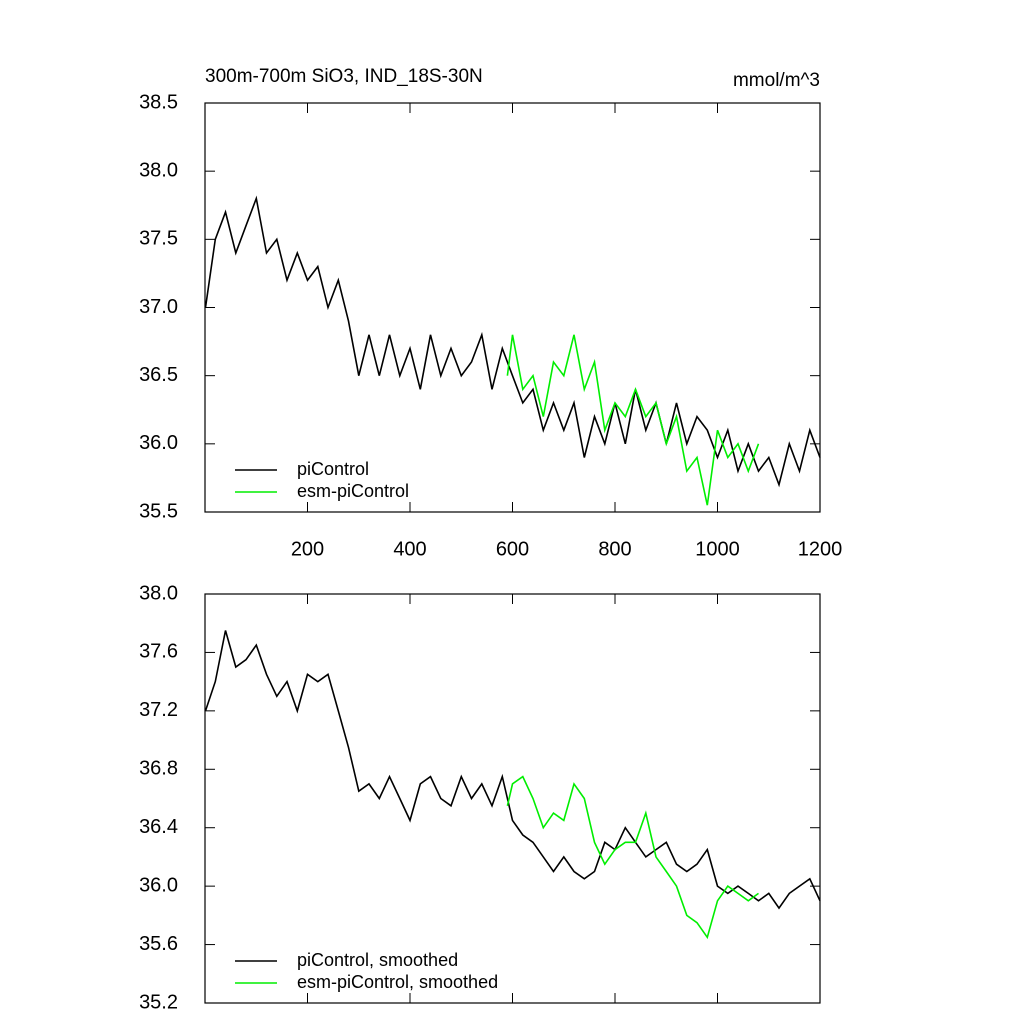  Describe the element at coordinates (158, 710) in the screenshot. I see `y-tick-label: 37.2` at that location.